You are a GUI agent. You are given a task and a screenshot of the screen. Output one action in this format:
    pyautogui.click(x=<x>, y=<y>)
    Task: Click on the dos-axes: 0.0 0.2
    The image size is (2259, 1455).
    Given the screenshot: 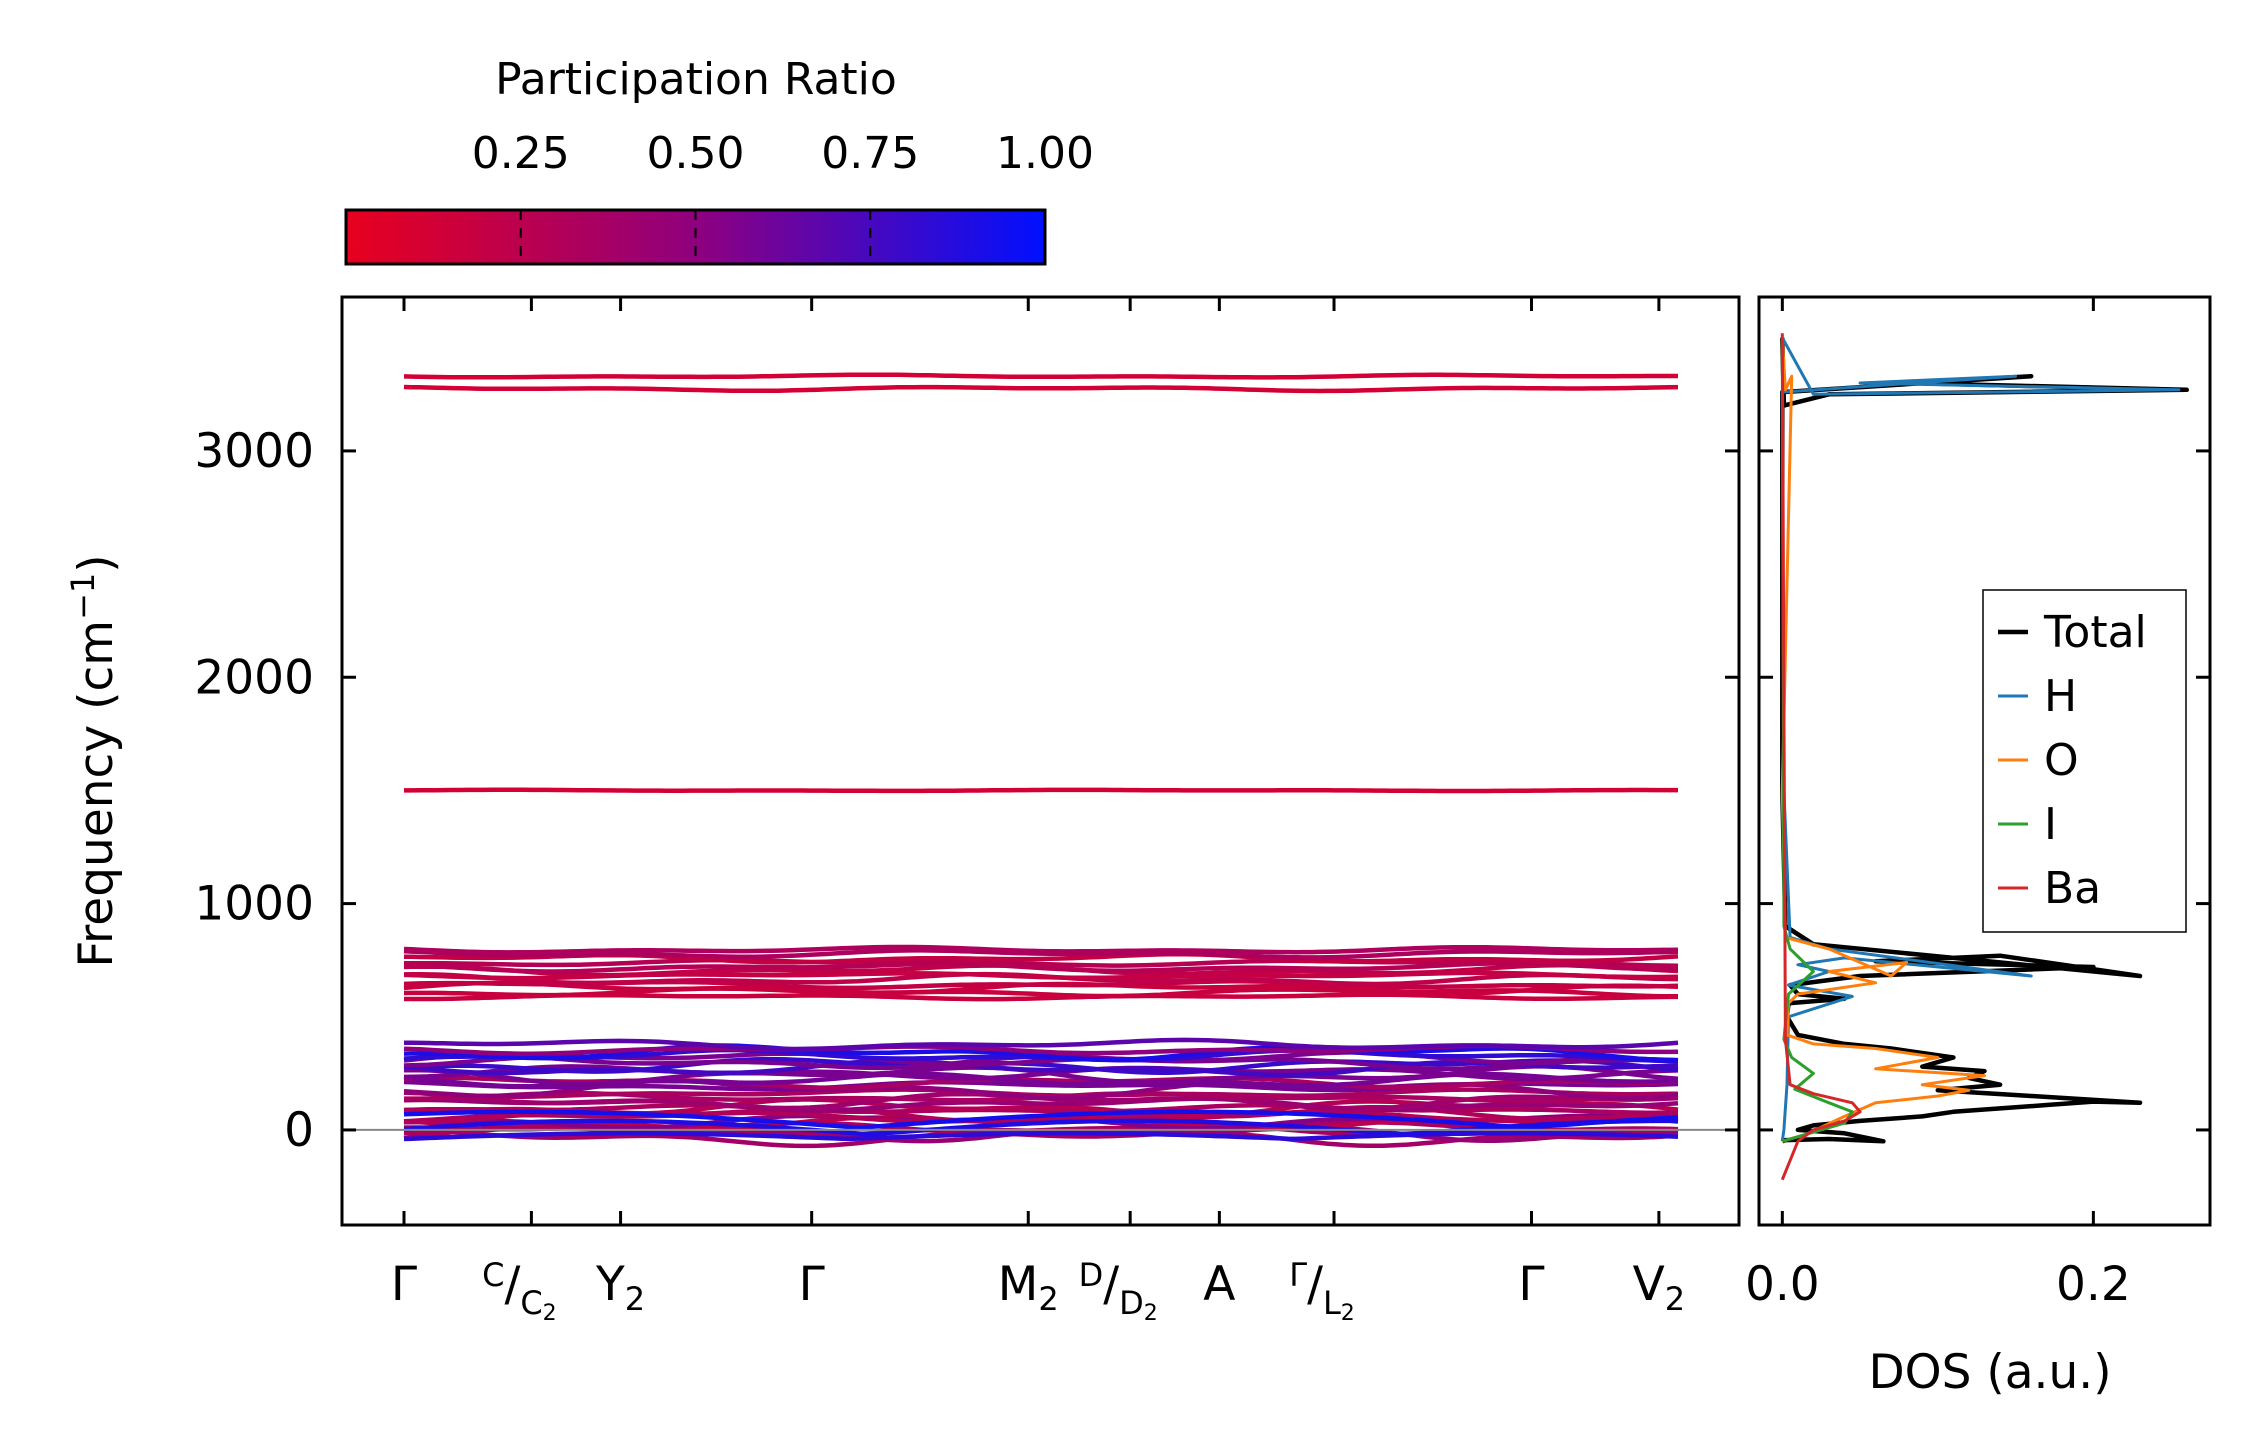 What is the action you would take?
    pyautogui.click(x=1977, y=804)
    